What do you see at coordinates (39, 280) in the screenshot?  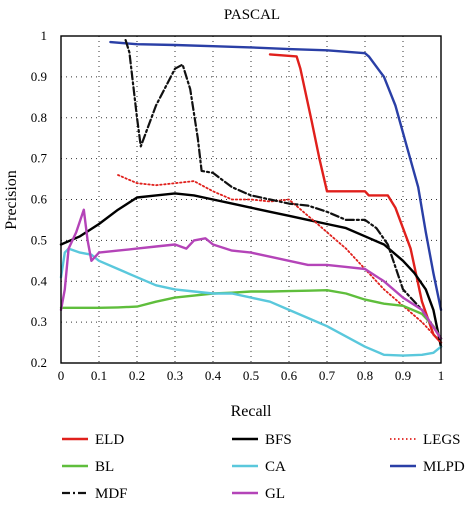 I see `y-tick-label: 0.4` at bounding box center [39, 280].